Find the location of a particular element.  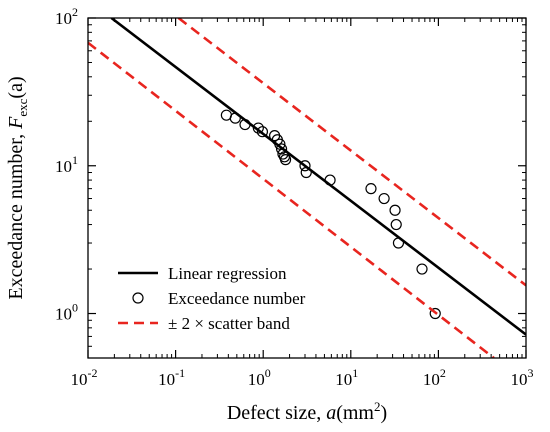

x-axis-label-prefix: Defect size, is located at coordinates (276, 413).